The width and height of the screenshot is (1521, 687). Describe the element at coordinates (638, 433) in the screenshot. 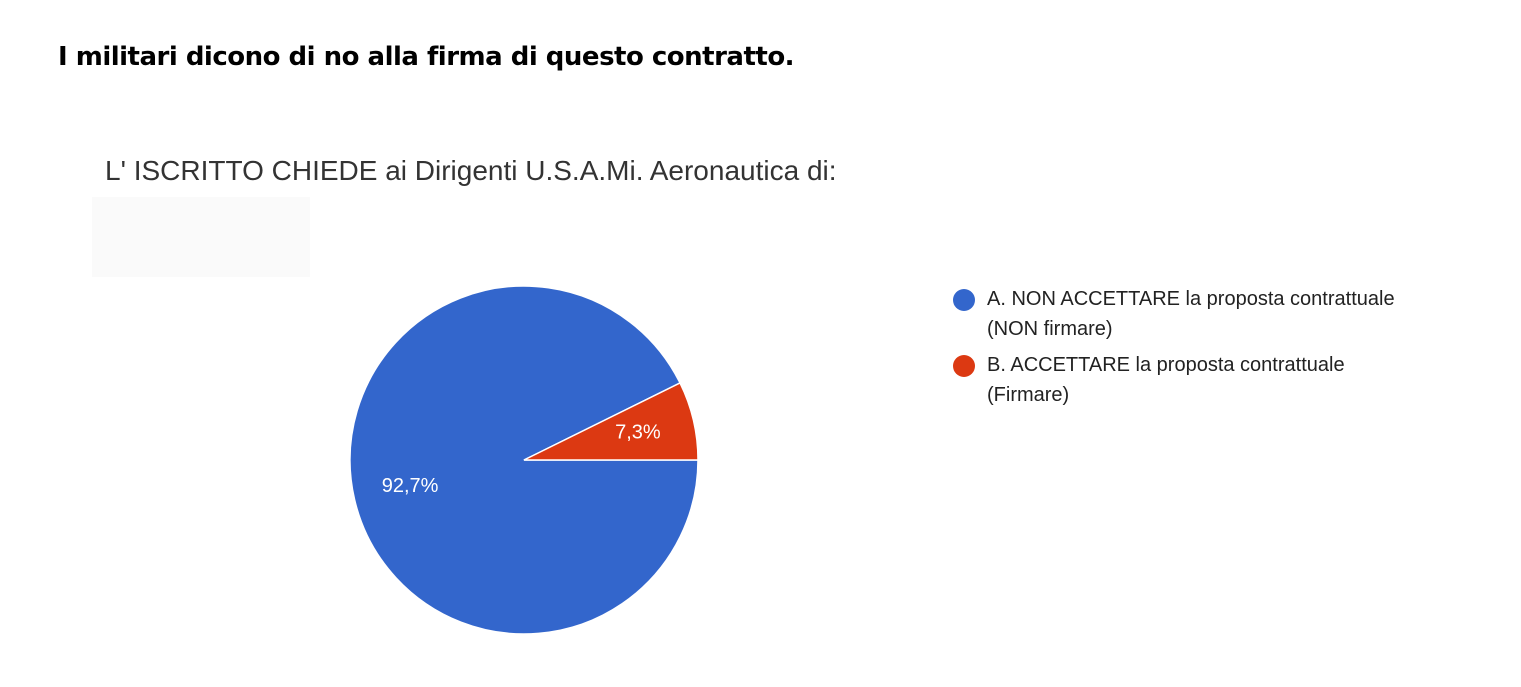

I see `slice-label: 7,3%` at that location.